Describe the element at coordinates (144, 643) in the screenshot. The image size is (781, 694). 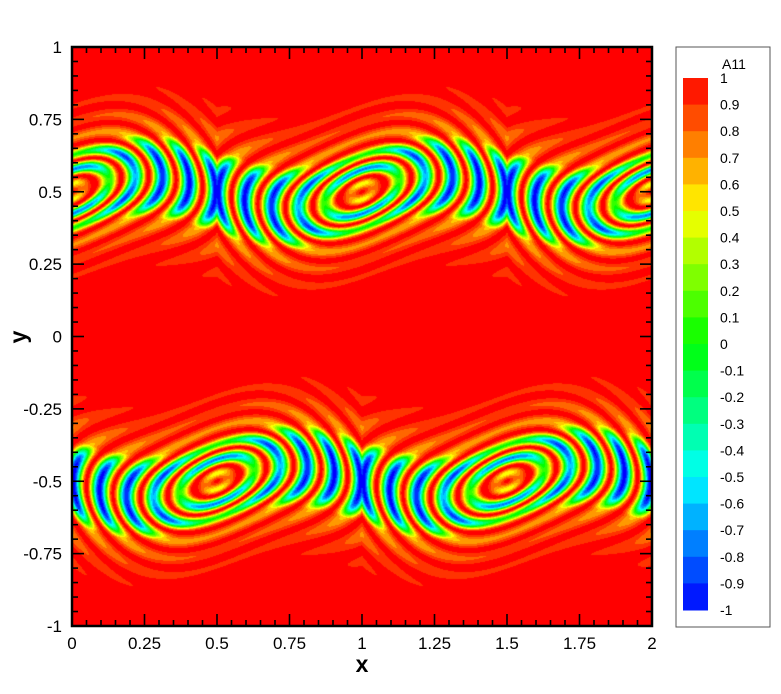
I see `x-tick-label: 0.25` at that location.